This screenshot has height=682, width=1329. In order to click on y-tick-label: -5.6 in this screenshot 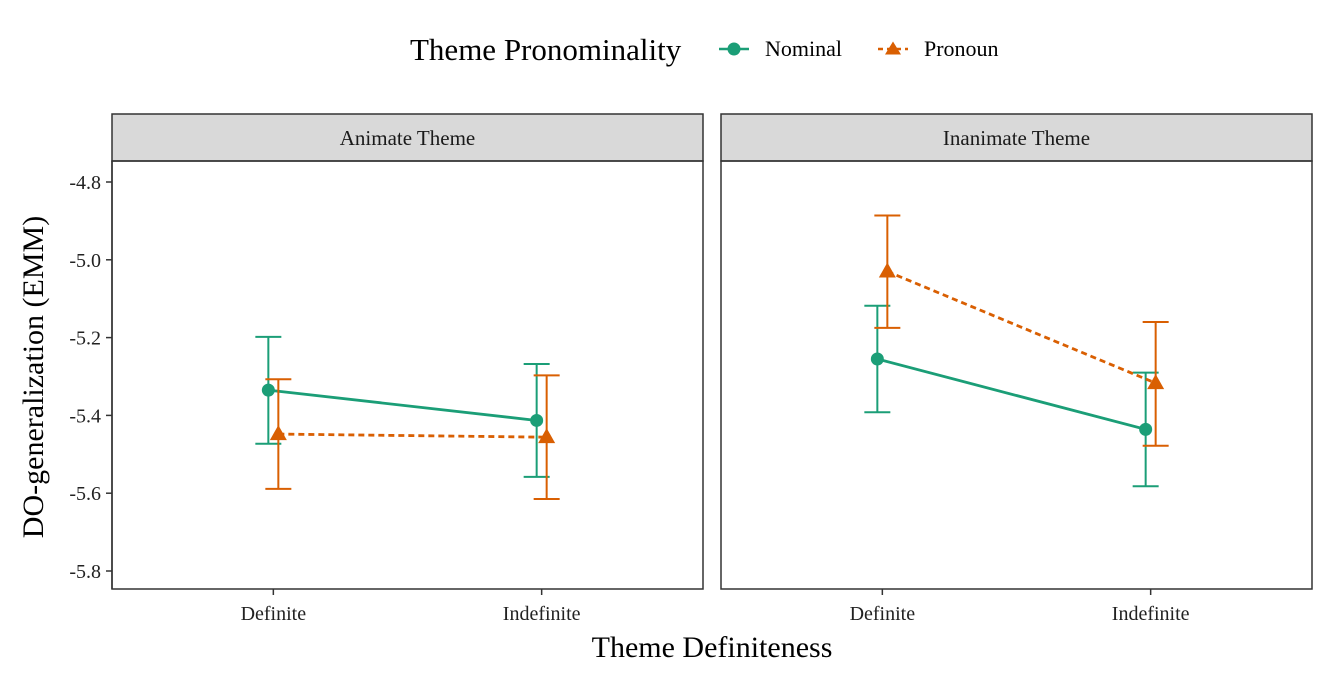, I will do `click(85, 494)`.